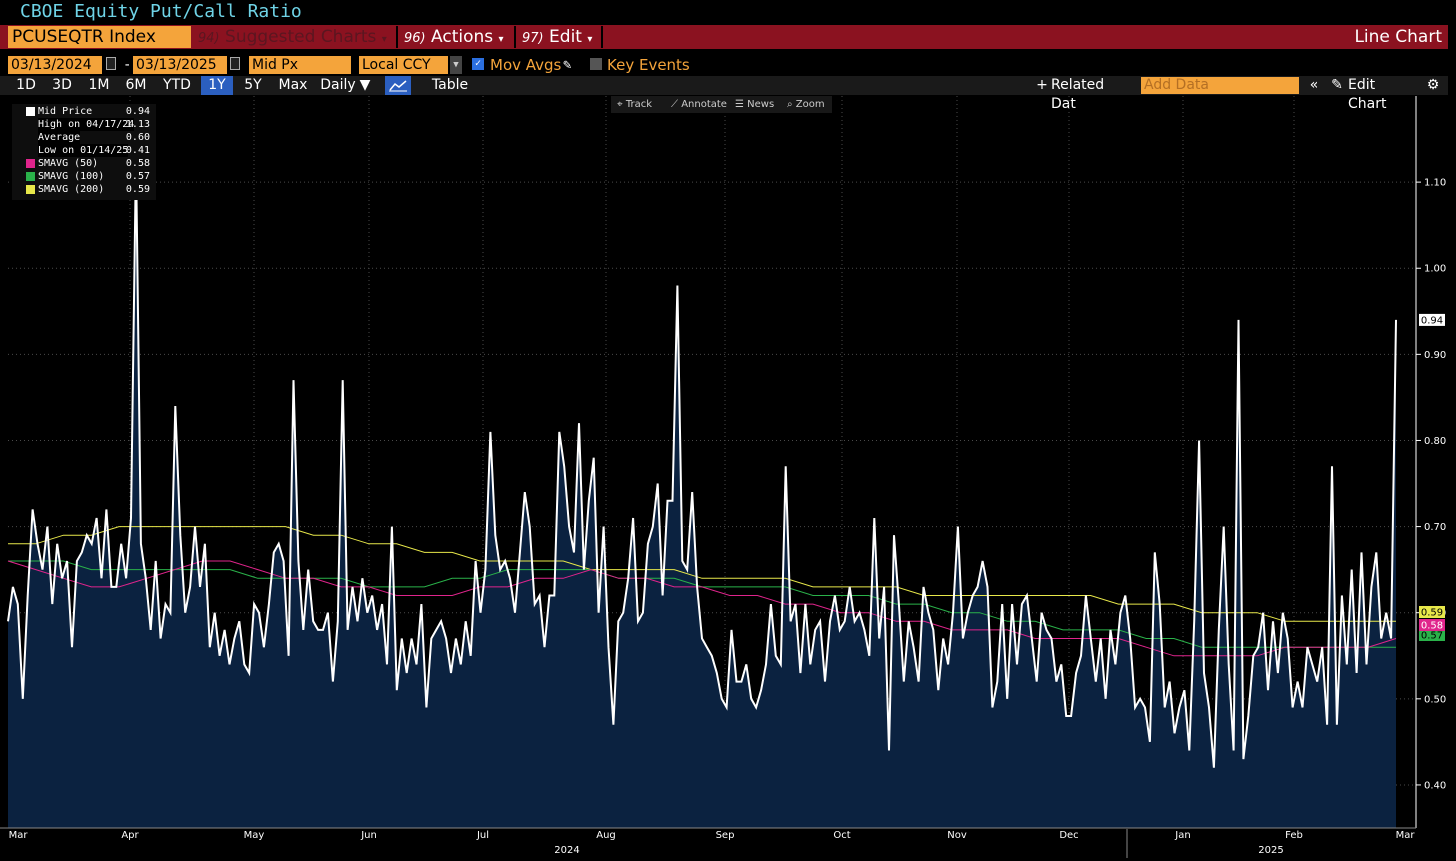 This screenshot has width=1456, height=861. I want to click on price-last-value-box, so click(1432, 319).